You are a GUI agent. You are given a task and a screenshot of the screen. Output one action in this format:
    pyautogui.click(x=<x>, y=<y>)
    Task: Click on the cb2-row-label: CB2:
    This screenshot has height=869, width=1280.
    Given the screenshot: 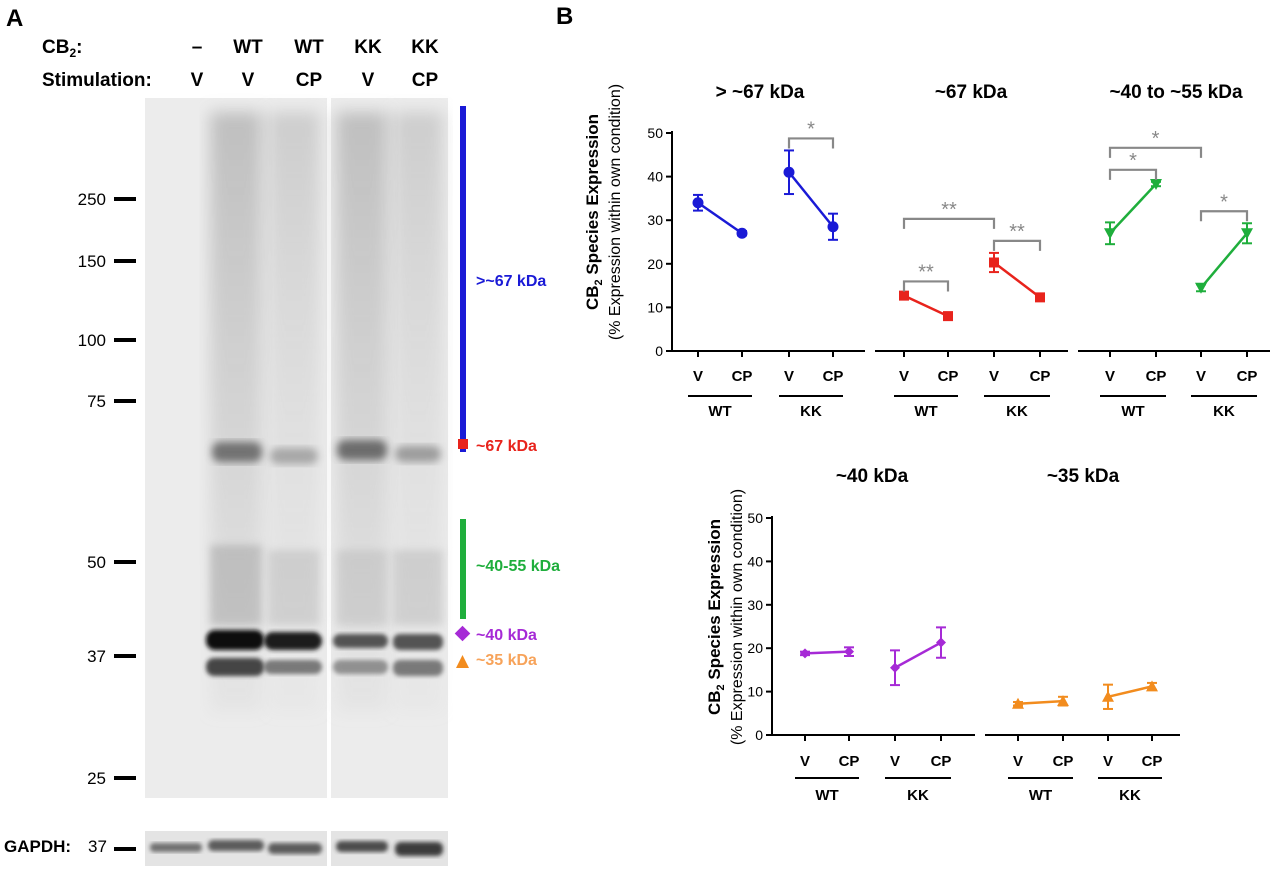 What is the action you would take?
    pyautogui.click(x=62, y=48)
    